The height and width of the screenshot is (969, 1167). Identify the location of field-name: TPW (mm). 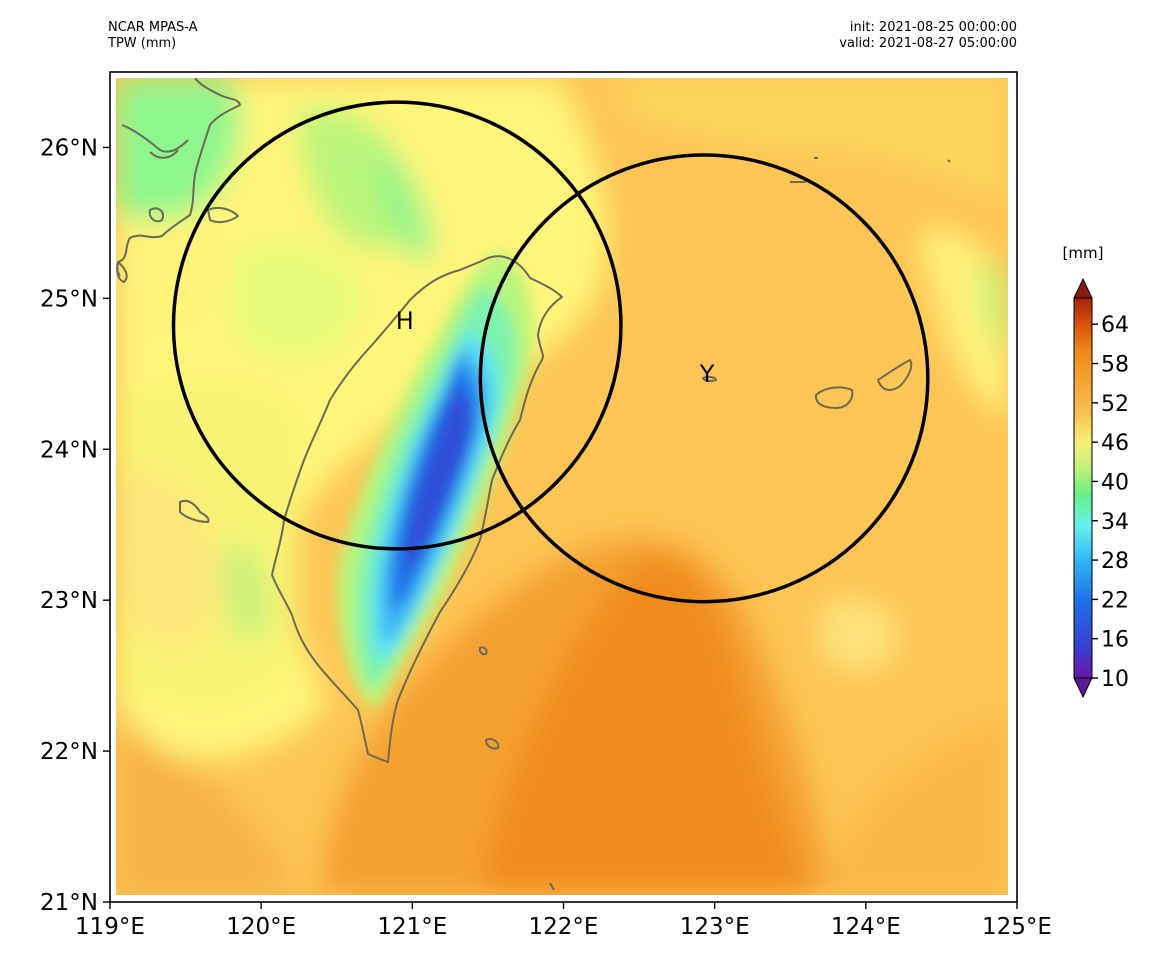
(142, 43).